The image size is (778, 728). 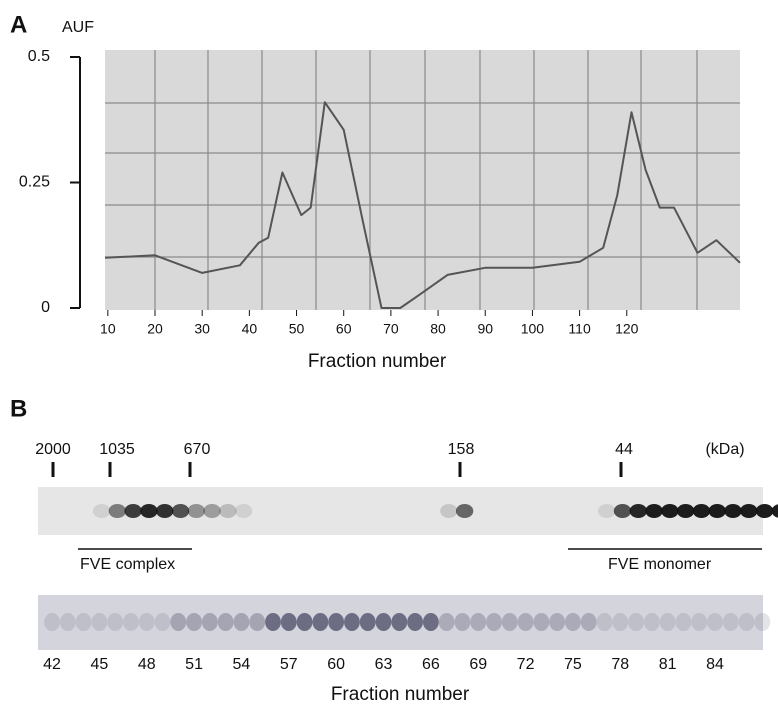 I want to click on x-tick-label: 50, so click(x=297, y=329).